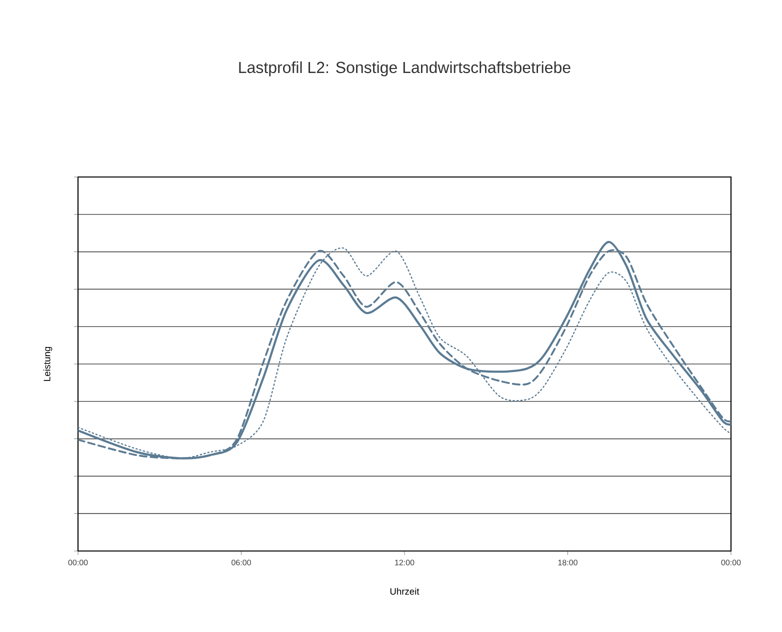  I want to click on y-axis-title: Leistung, so click(47, 363).